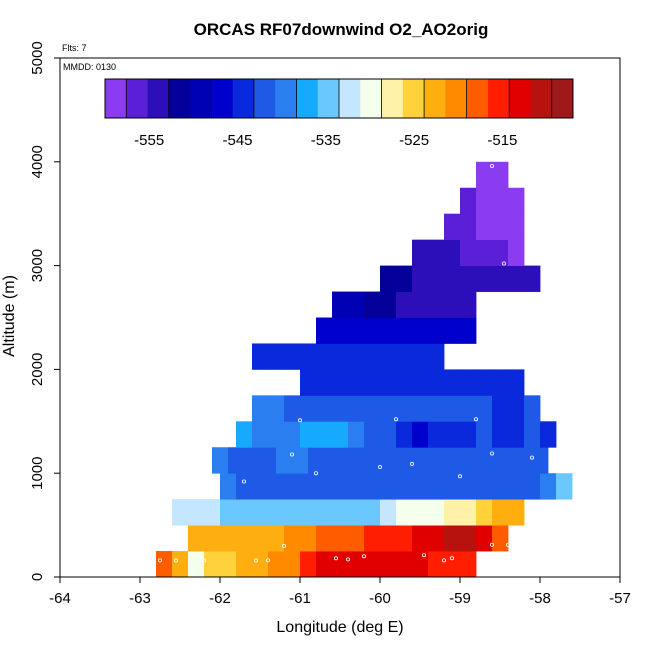  Describe the element at coordinates (341, 29) in the screenshot. I see `chart-title: ORCAS RF07downwind O2_AO2orig` at that location.